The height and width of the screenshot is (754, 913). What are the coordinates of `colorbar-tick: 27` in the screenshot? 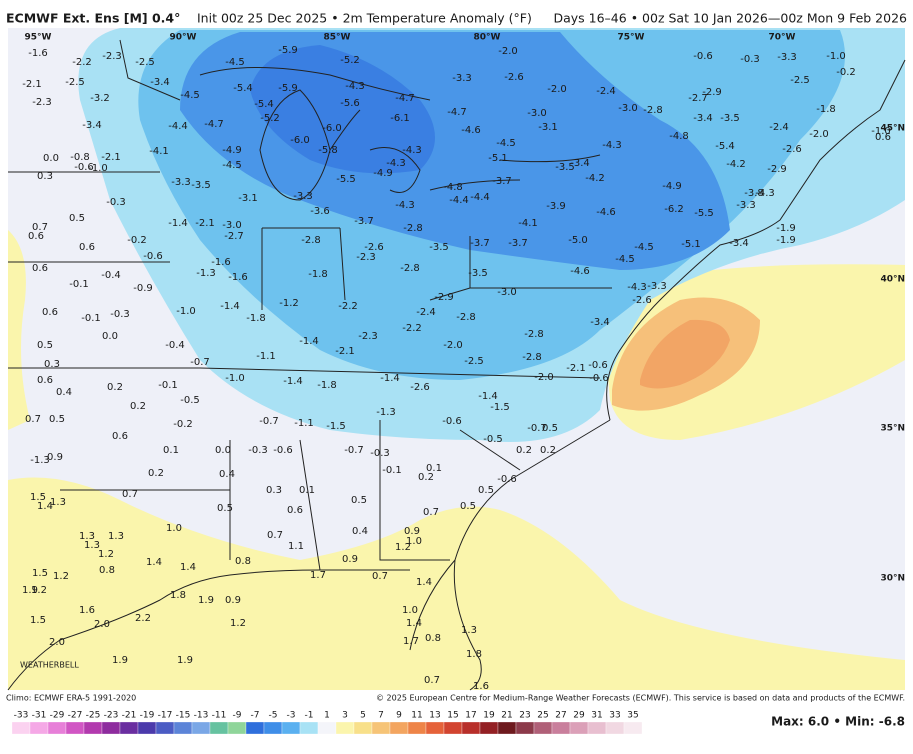 It's located at (560, 716).